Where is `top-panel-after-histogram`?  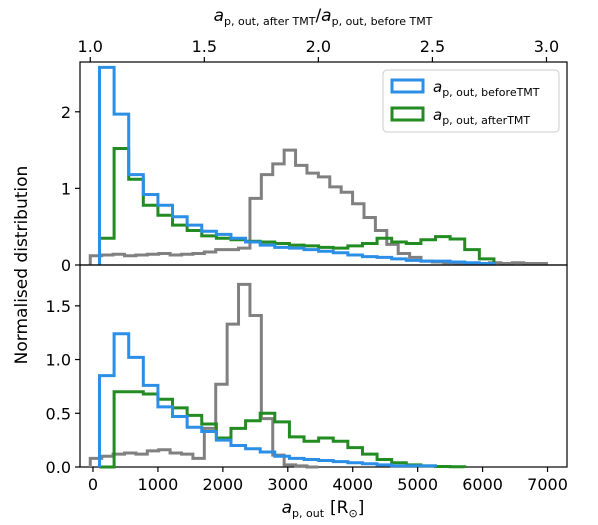 top-panel-after-histogram is located at coordinates (296, 206).